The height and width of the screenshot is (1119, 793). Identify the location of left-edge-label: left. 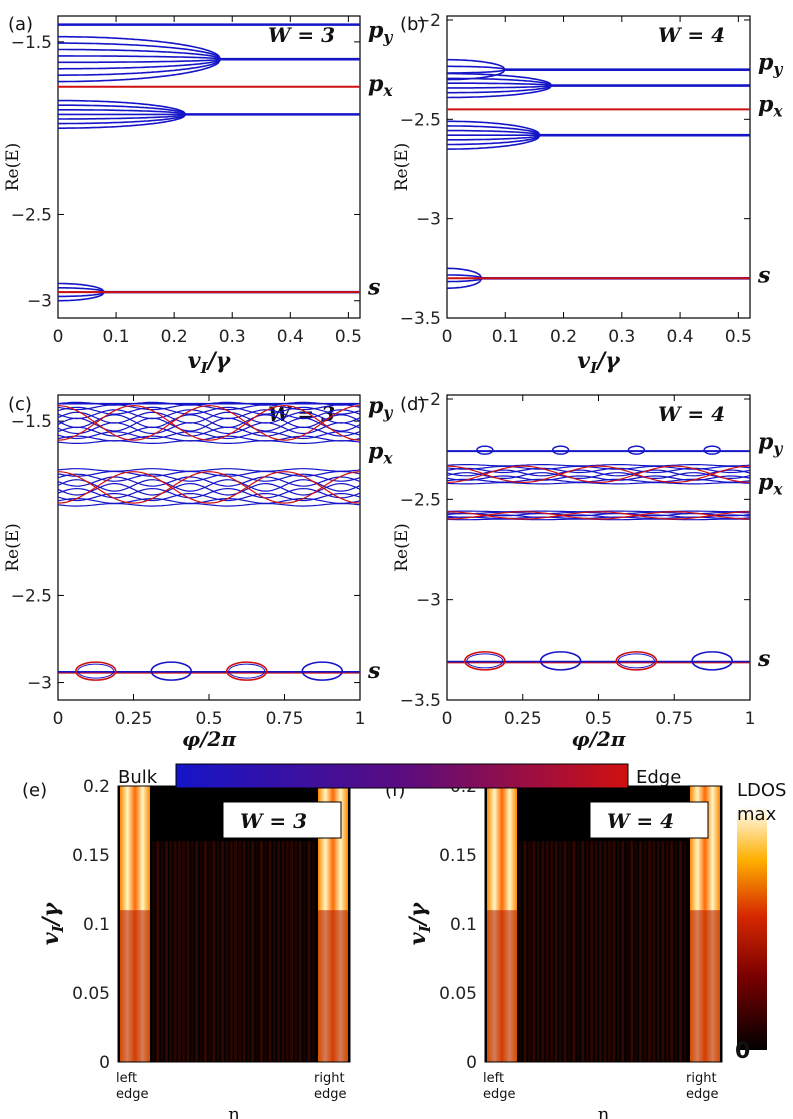
(493, 1078).